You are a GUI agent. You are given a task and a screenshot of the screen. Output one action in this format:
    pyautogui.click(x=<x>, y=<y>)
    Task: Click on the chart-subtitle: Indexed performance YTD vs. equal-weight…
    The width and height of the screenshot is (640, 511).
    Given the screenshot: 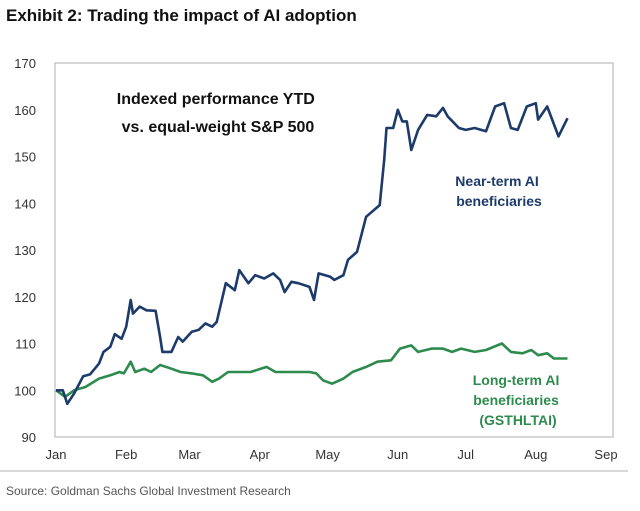 What is the action you would take?
    pyautogui.click(x=218, y=113)
    